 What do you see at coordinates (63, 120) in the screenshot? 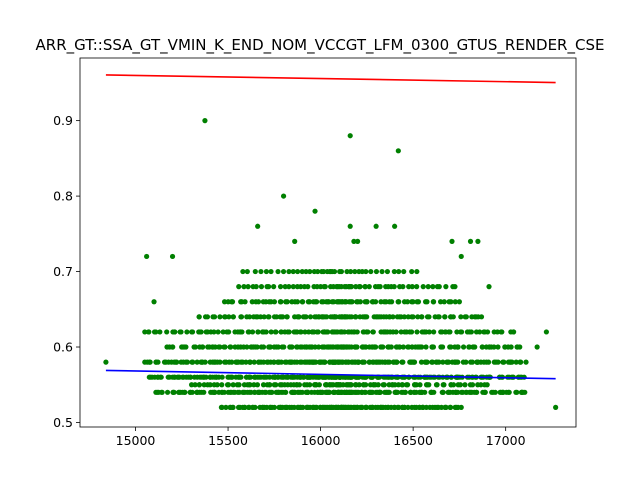
I see `y-tick-label: 0.9` at bounding box center [63, 120].